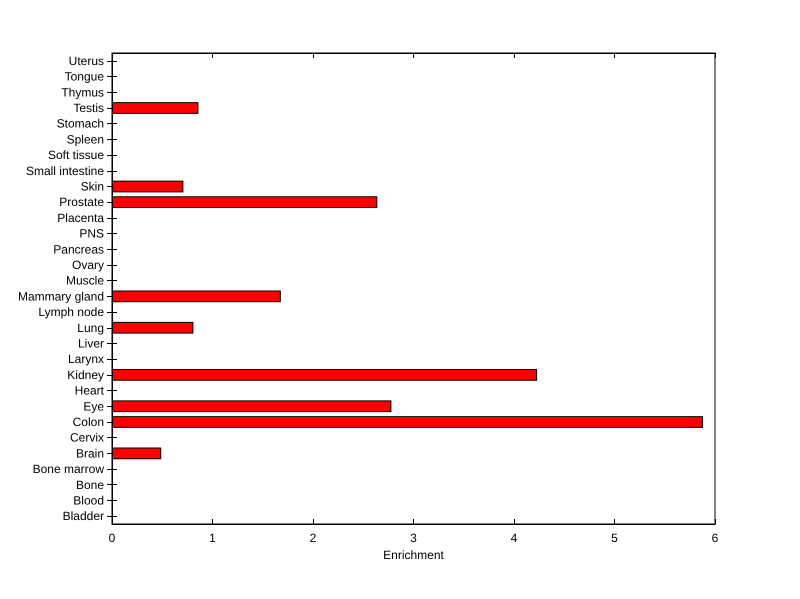 This screenshot has height=599, width=800. Describe the element at coordinates (90, 485) in the screenshot. I see `y-tick-label: Bone` at that location.